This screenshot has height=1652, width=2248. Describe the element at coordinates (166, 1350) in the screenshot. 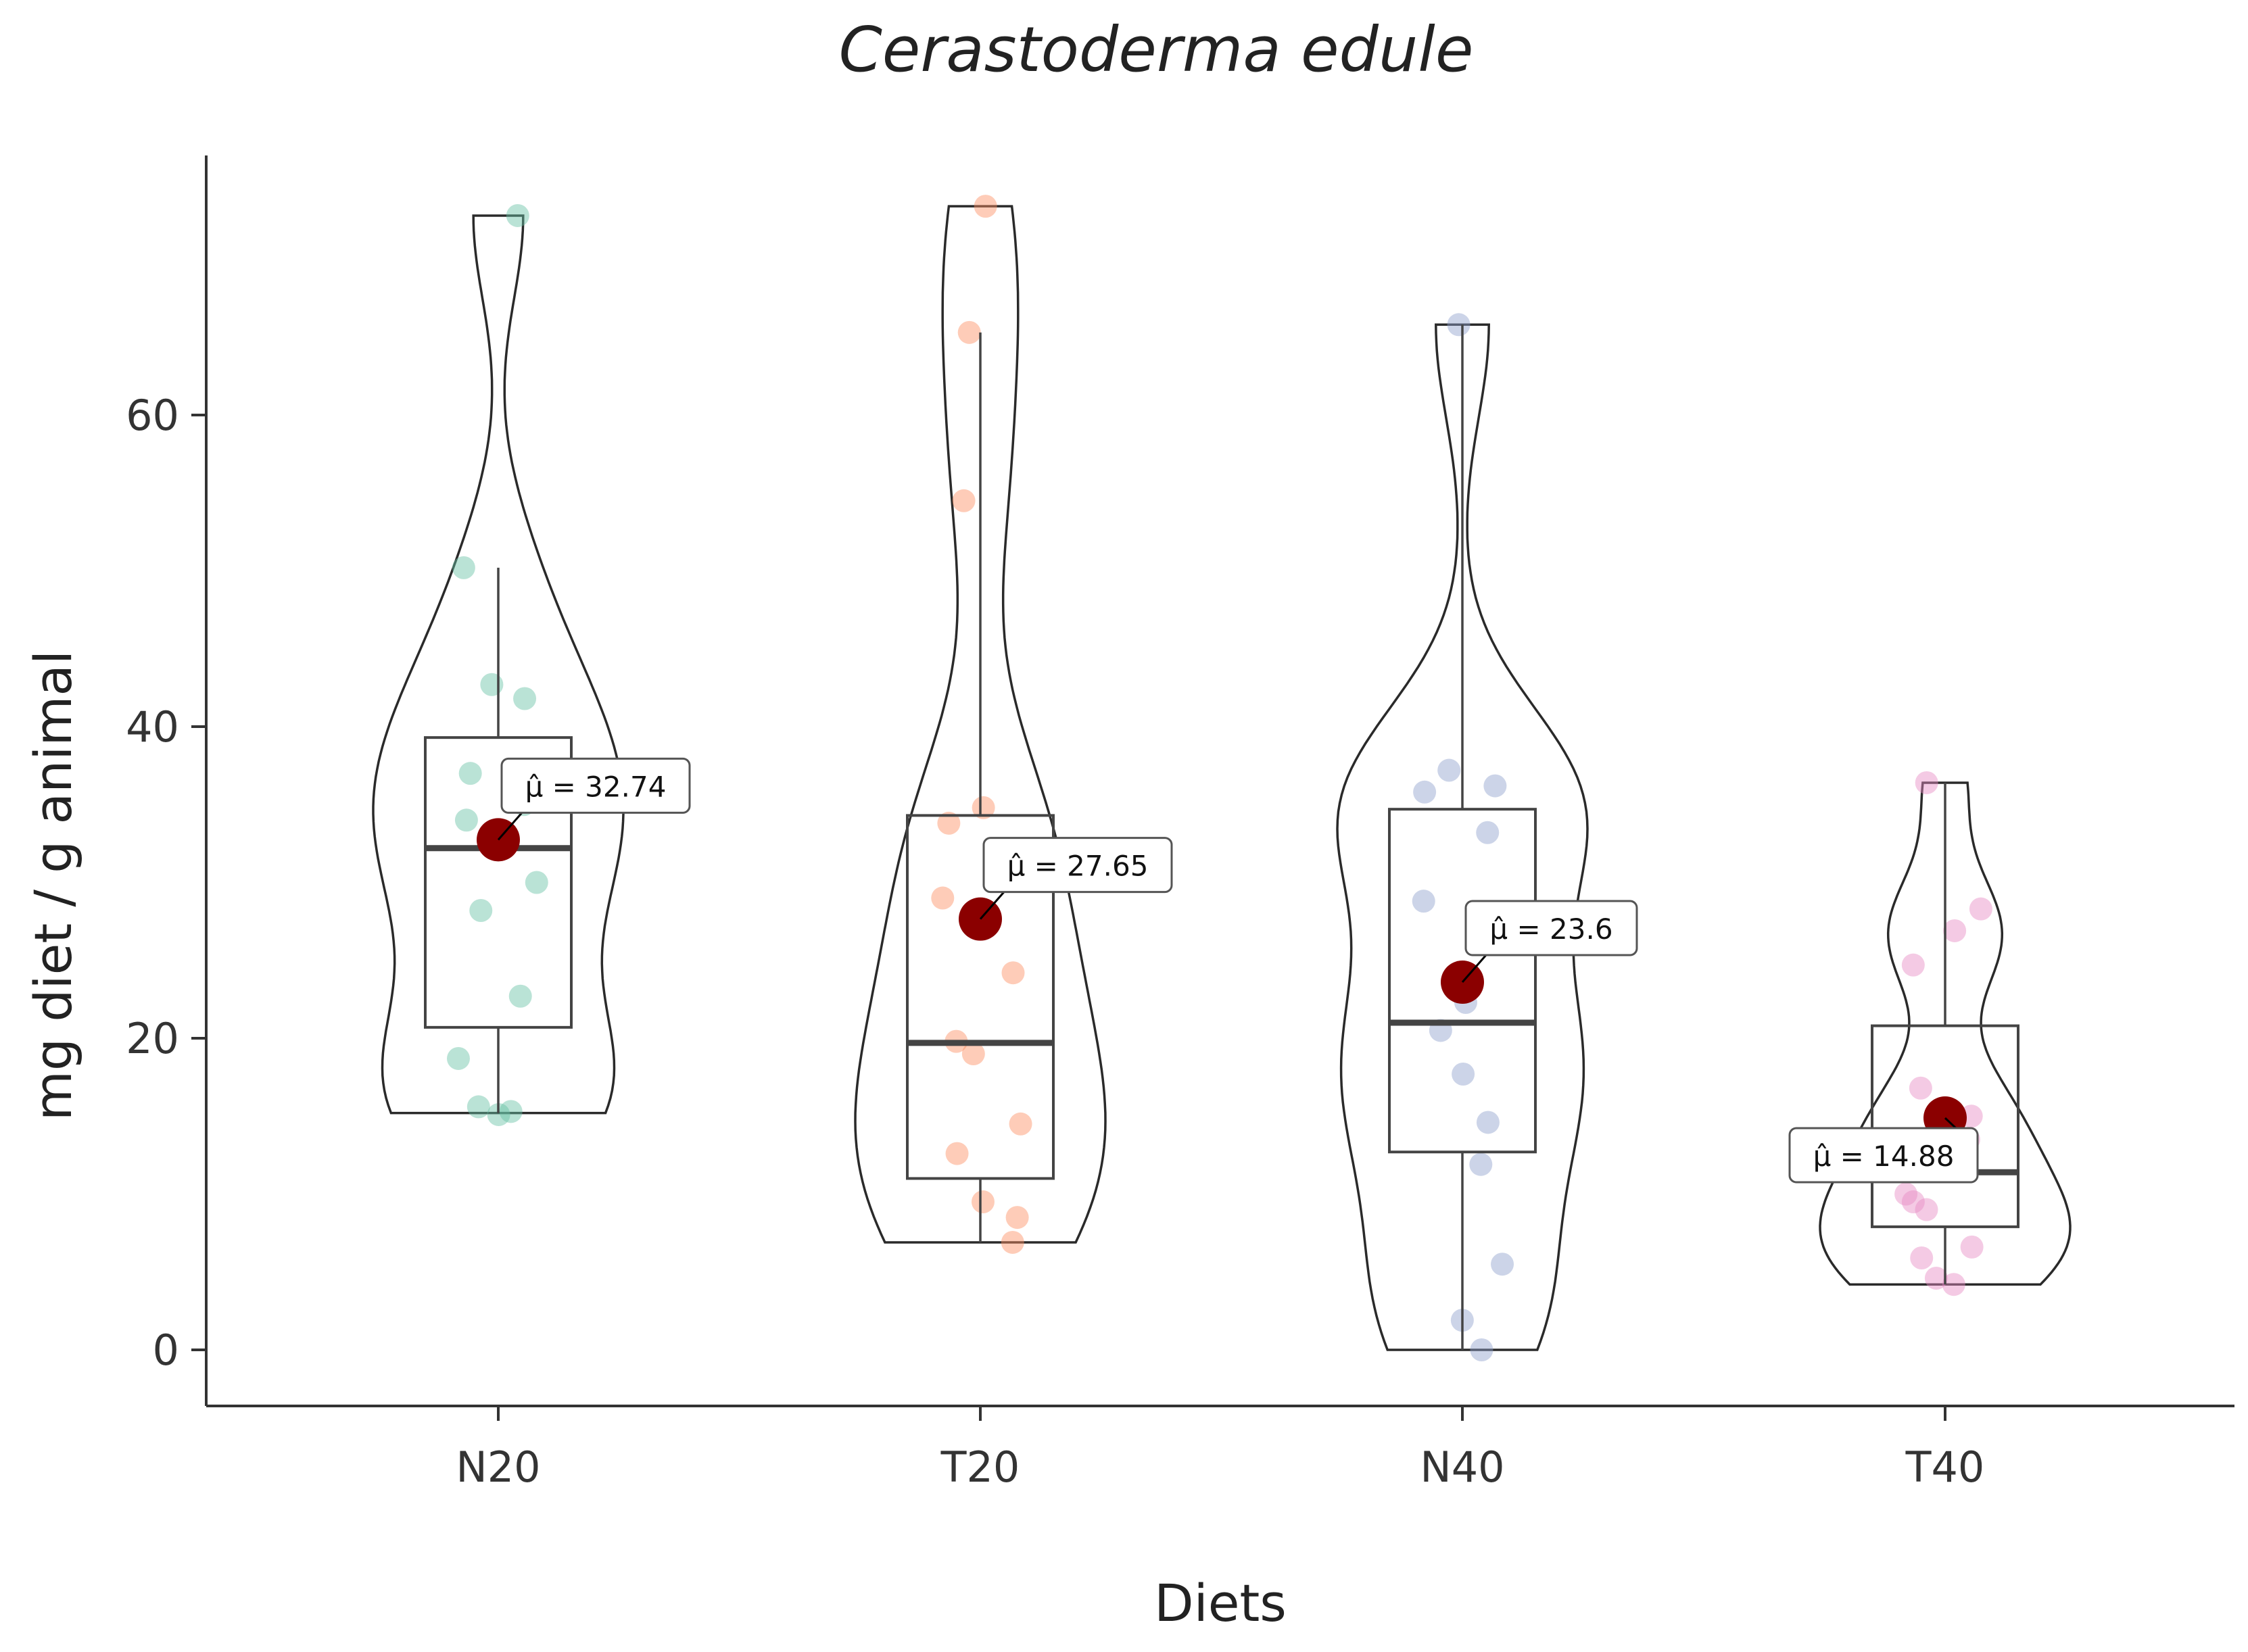

I see `y-tick-label: 0` at that location.